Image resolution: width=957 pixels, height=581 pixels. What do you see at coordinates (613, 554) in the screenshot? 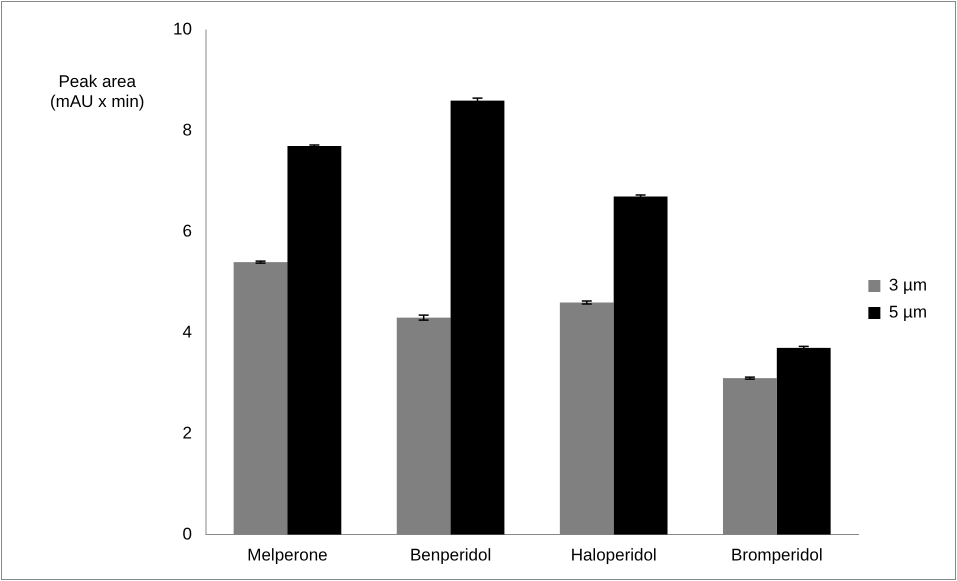
I see `x-tick-label: Haloperidol` at bounding box center [613, 554].